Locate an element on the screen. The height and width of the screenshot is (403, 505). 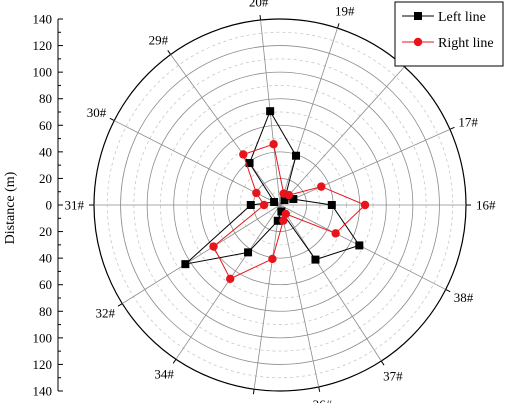
series-line is located at coordinates (289, 211).